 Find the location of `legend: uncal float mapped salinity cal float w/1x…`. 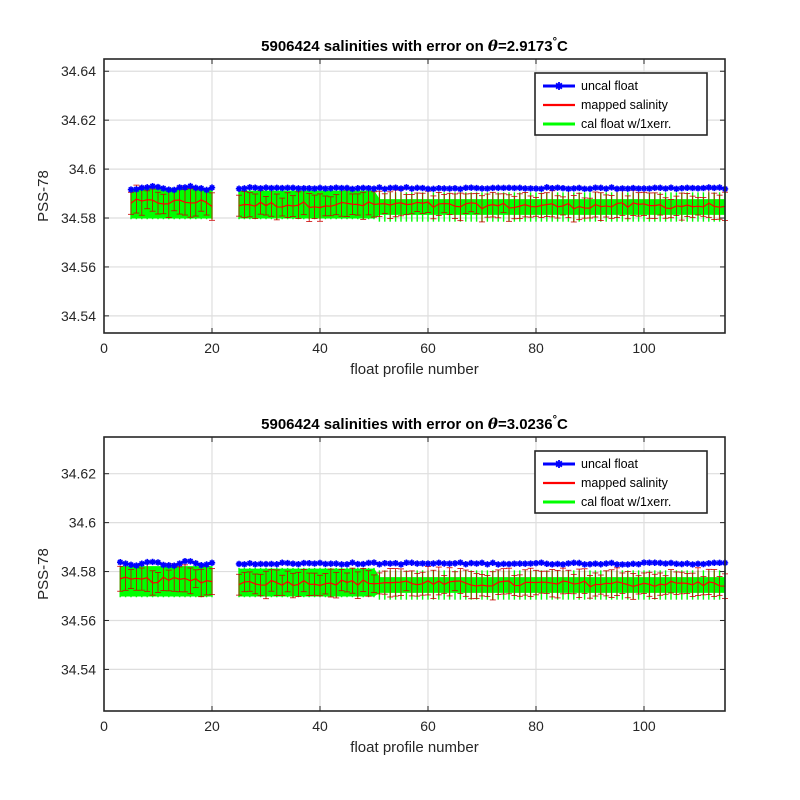

legend: uncal float mapped salinity cal float w/1x… is located at coordinates (621, 104).